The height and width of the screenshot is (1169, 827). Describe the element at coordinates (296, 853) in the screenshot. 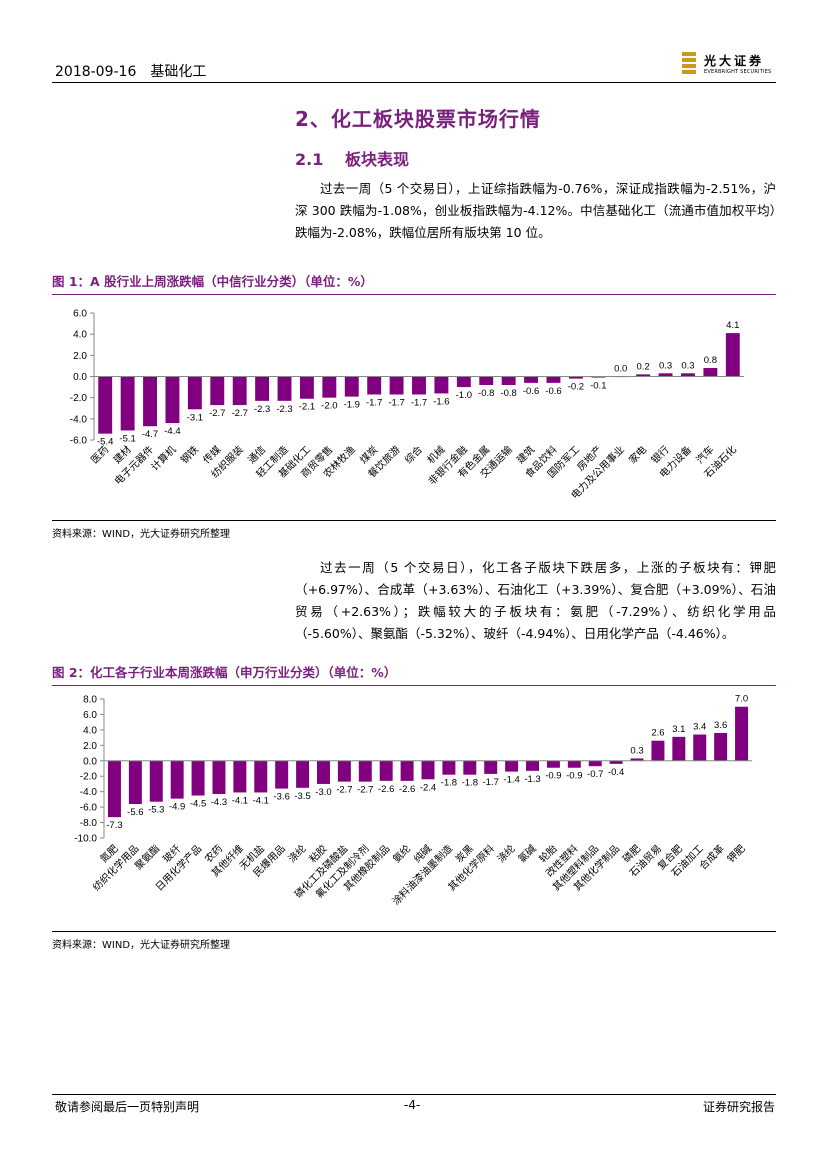

I see `category-label-9: 涤纶` at that location.